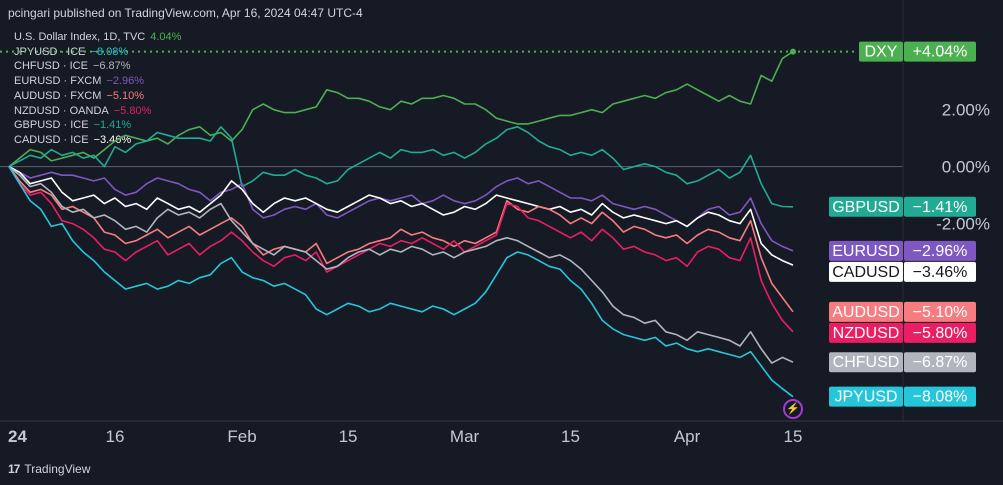 The width and height of the screenshot is (1003, 485). Describe the element at coordinates (793, 409) in the screenshot. I see `flash-icon: ⚡` at that location.